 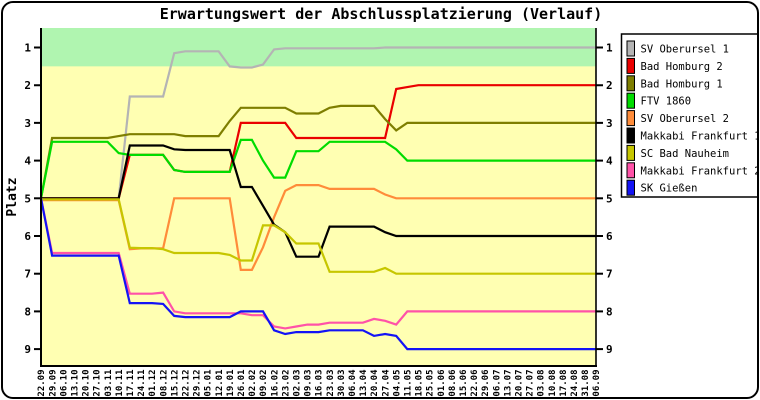 I want to click on y-tick-label-right: 3, so click(x=609, y=123).